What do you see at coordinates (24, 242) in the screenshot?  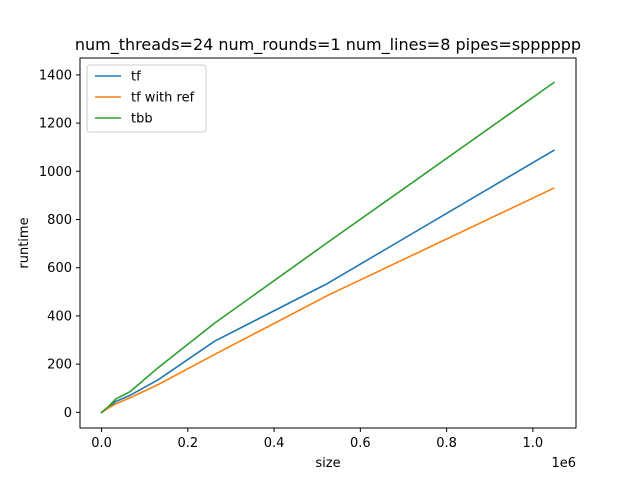 I see `y-axis-label: runtime` at bounding box center [24, 242].